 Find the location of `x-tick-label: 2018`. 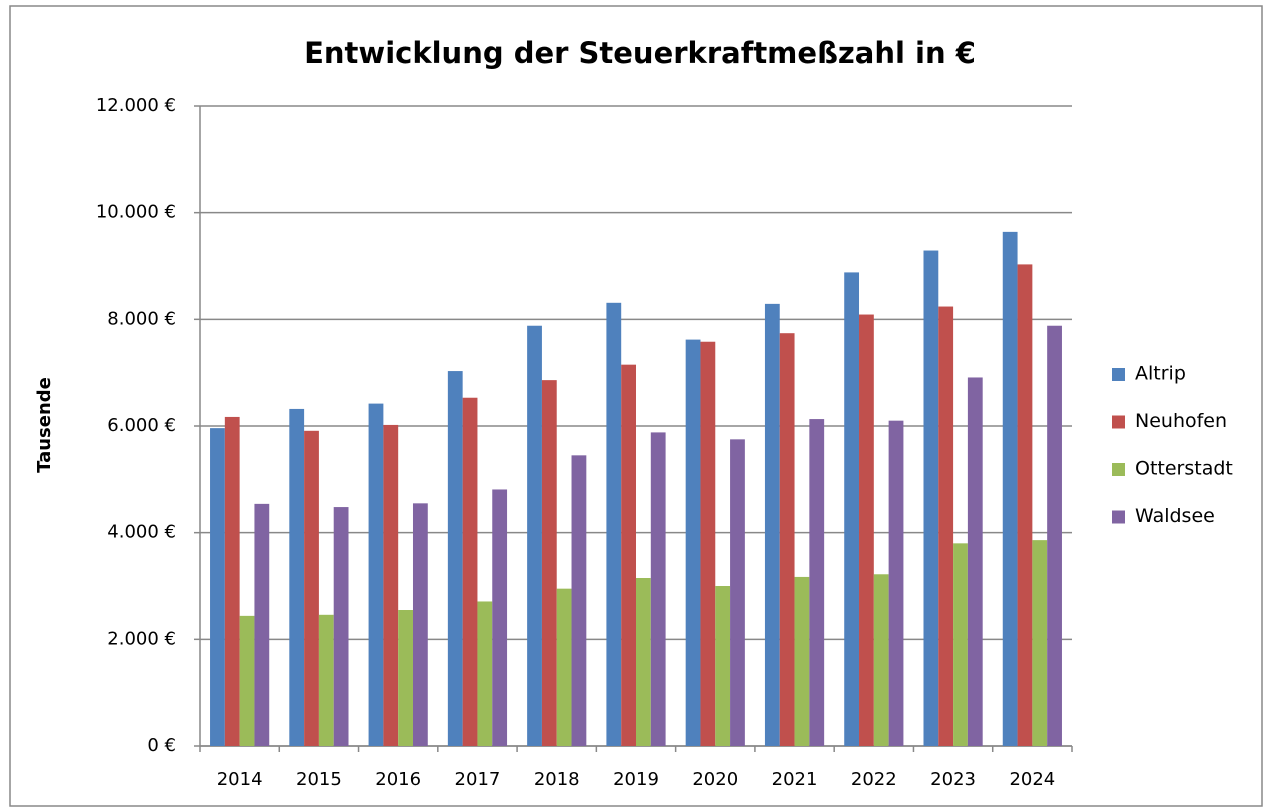

x-tick-label: 2018 is located at coordinates (557, 779).